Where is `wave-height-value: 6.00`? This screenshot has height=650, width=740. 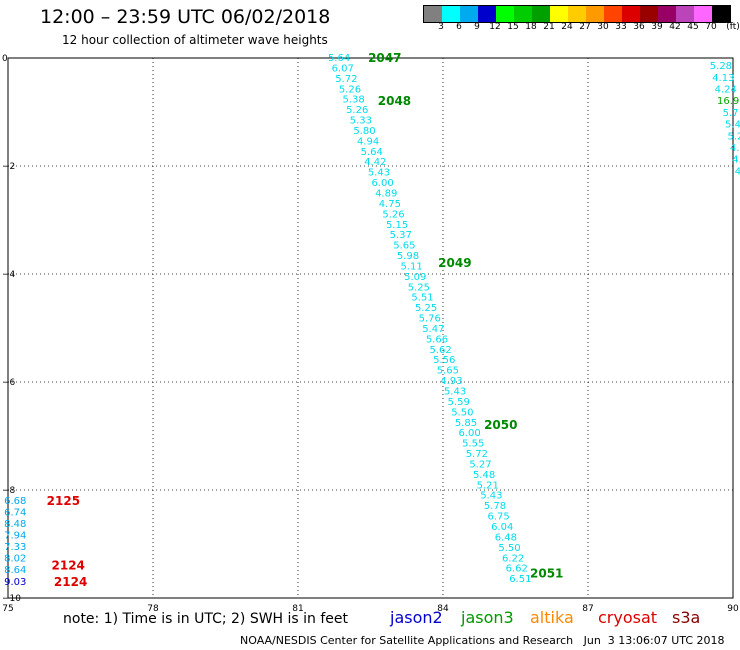
wave-height-value: 6.00 is located at coordinates (469, 433).